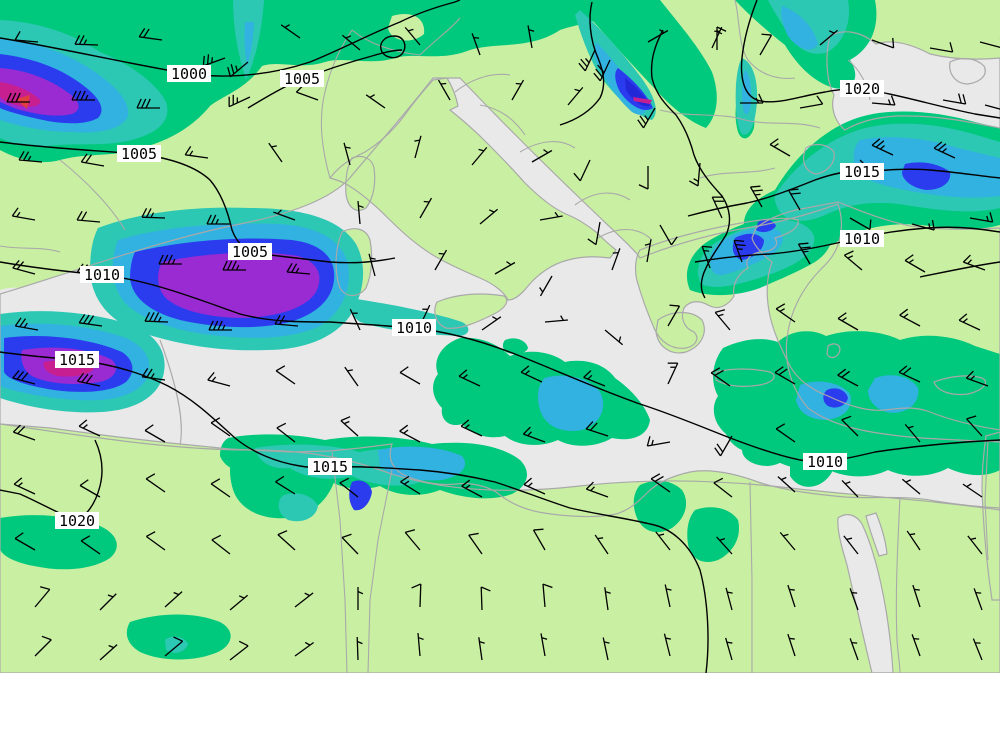 The image size is (1000, 733). Describe the element at coordinates (876, 534) in the screenshot. I see `calm-area` at that location.